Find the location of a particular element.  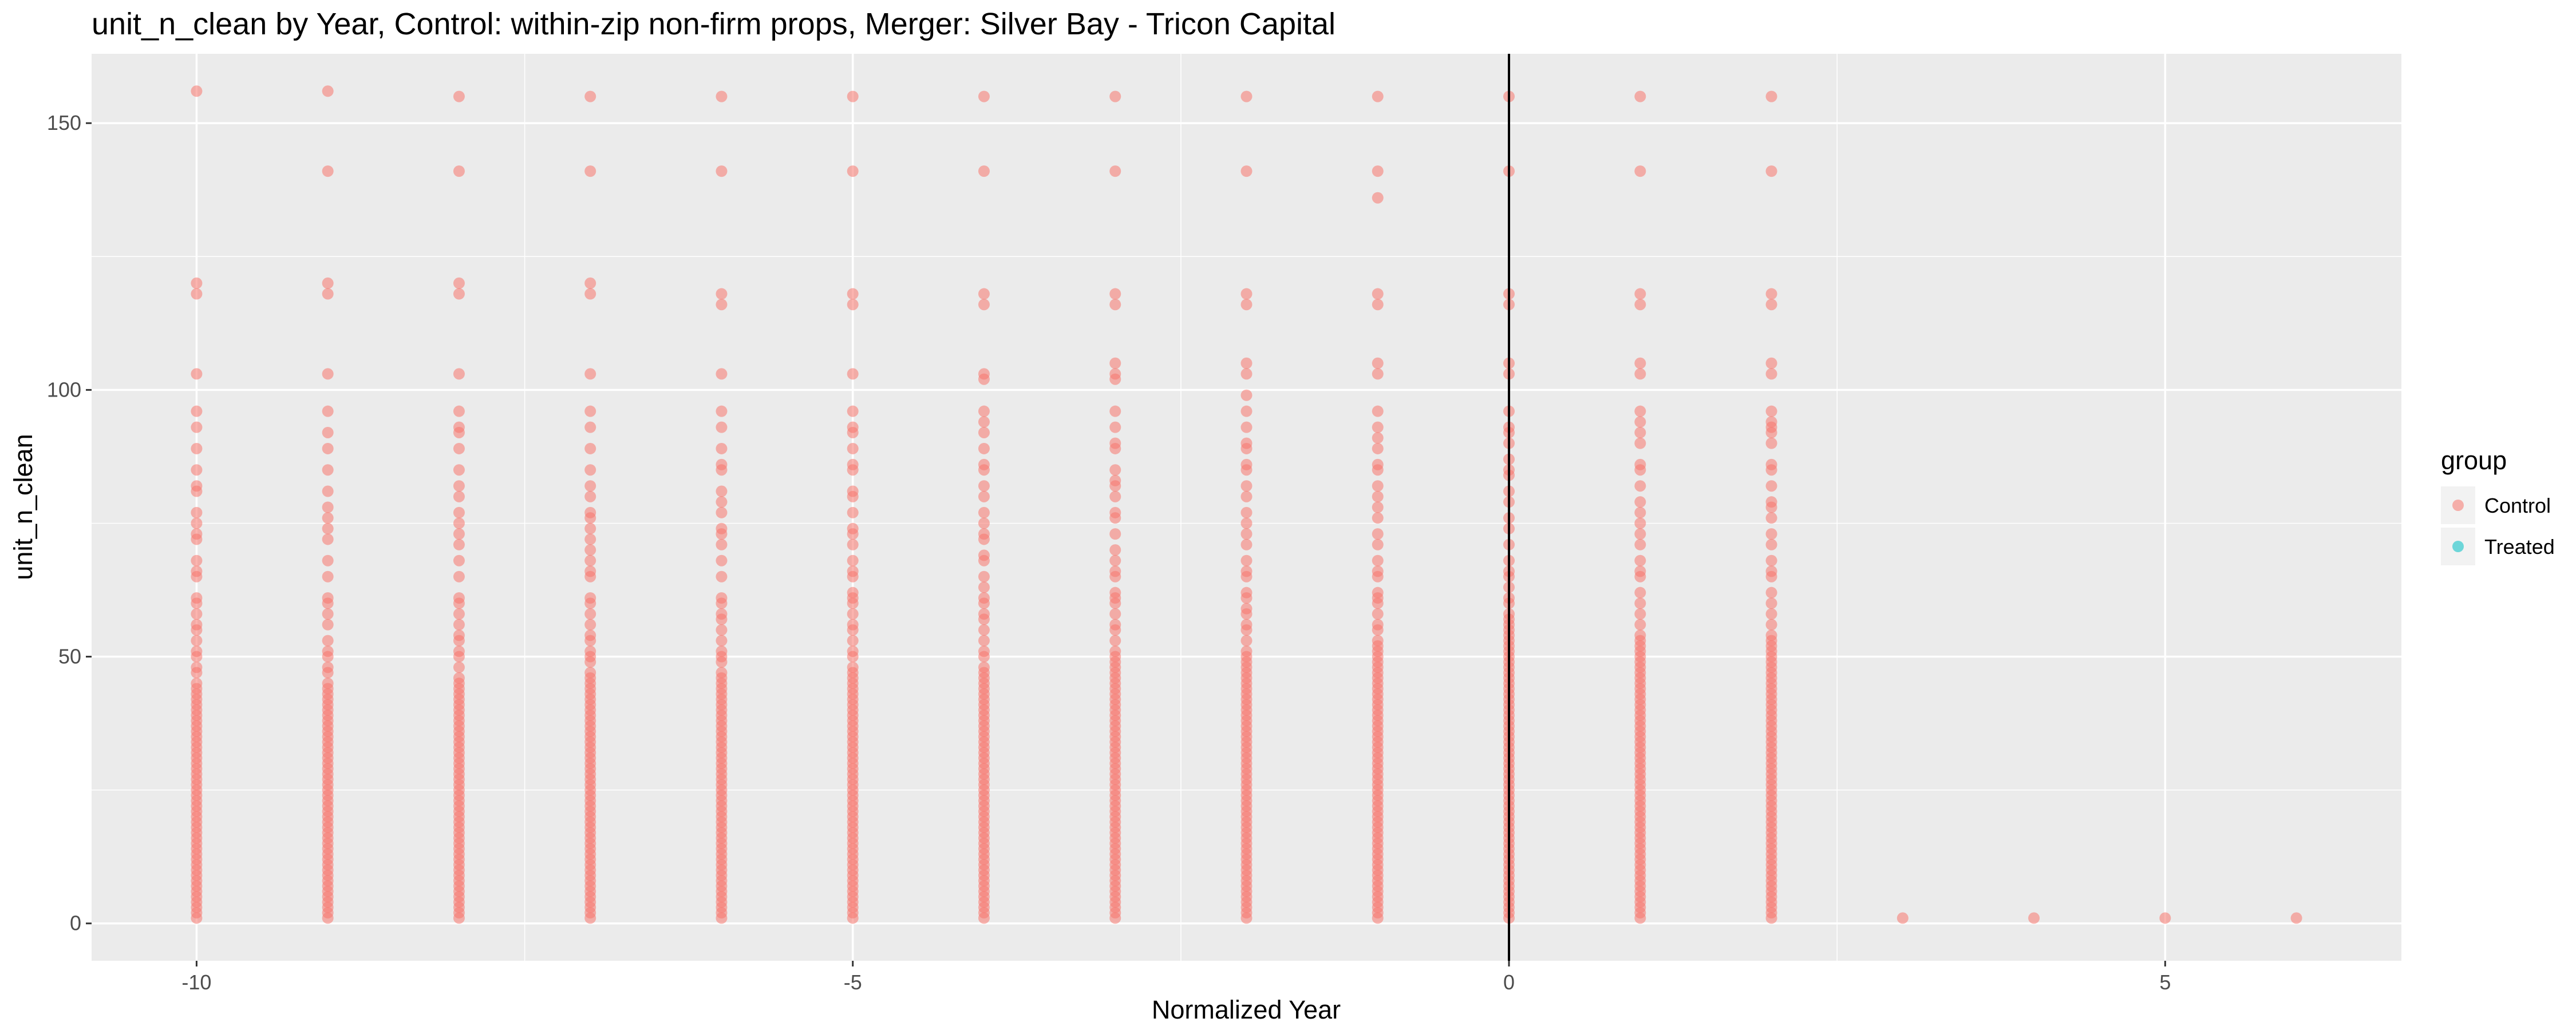

x-tick-label: 5 is located at coordinates (2165, 982).